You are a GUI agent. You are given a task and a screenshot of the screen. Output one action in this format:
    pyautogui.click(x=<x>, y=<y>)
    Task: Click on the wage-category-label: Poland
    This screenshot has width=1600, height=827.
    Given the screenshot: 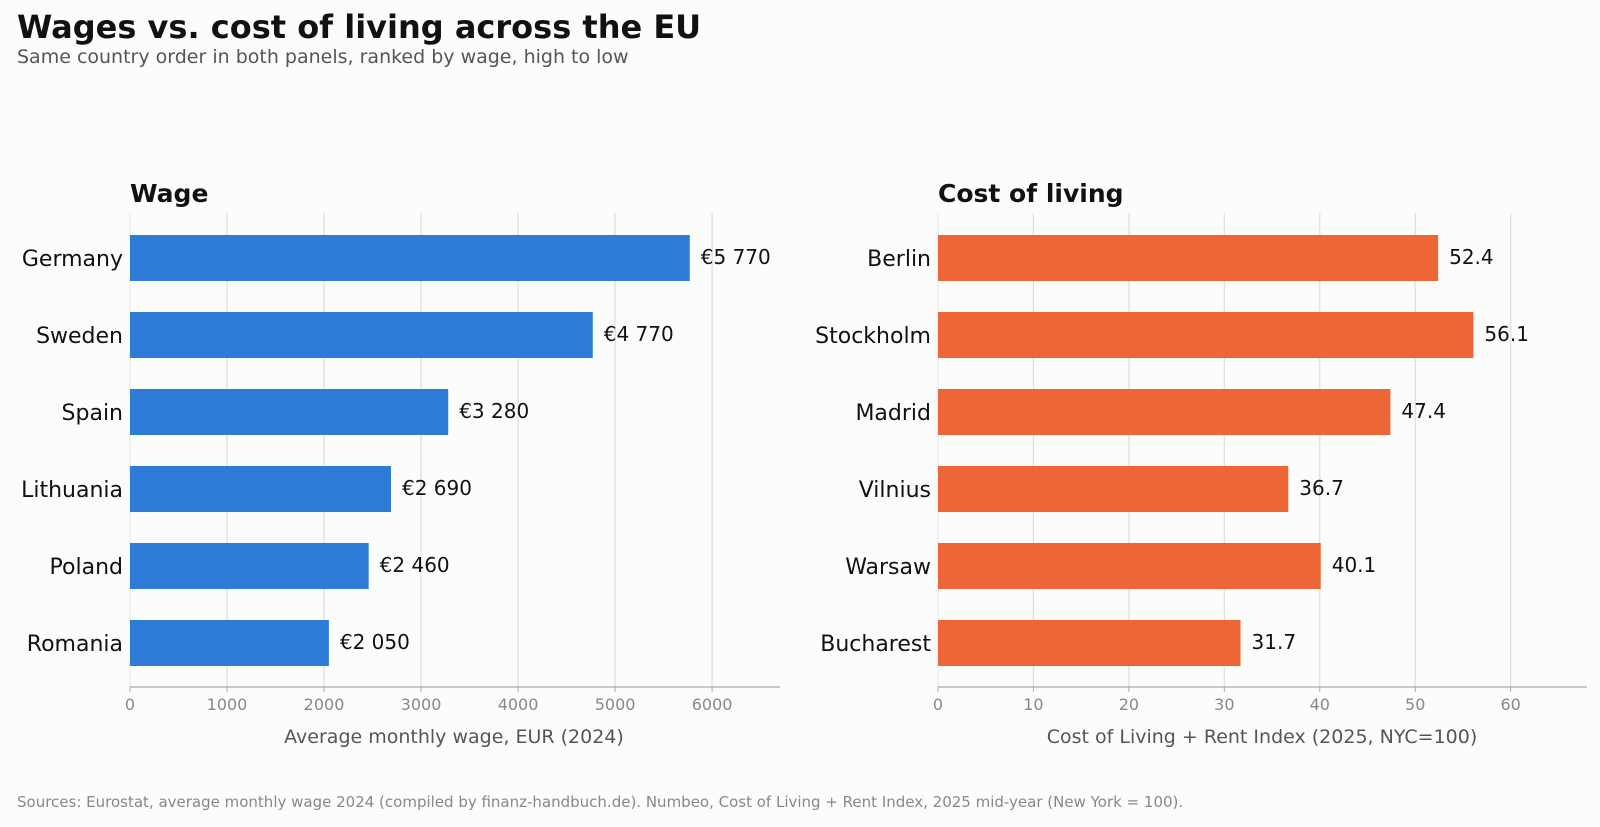 What is the action you would take?
    pyautogui.click(x=86, y=567)
    